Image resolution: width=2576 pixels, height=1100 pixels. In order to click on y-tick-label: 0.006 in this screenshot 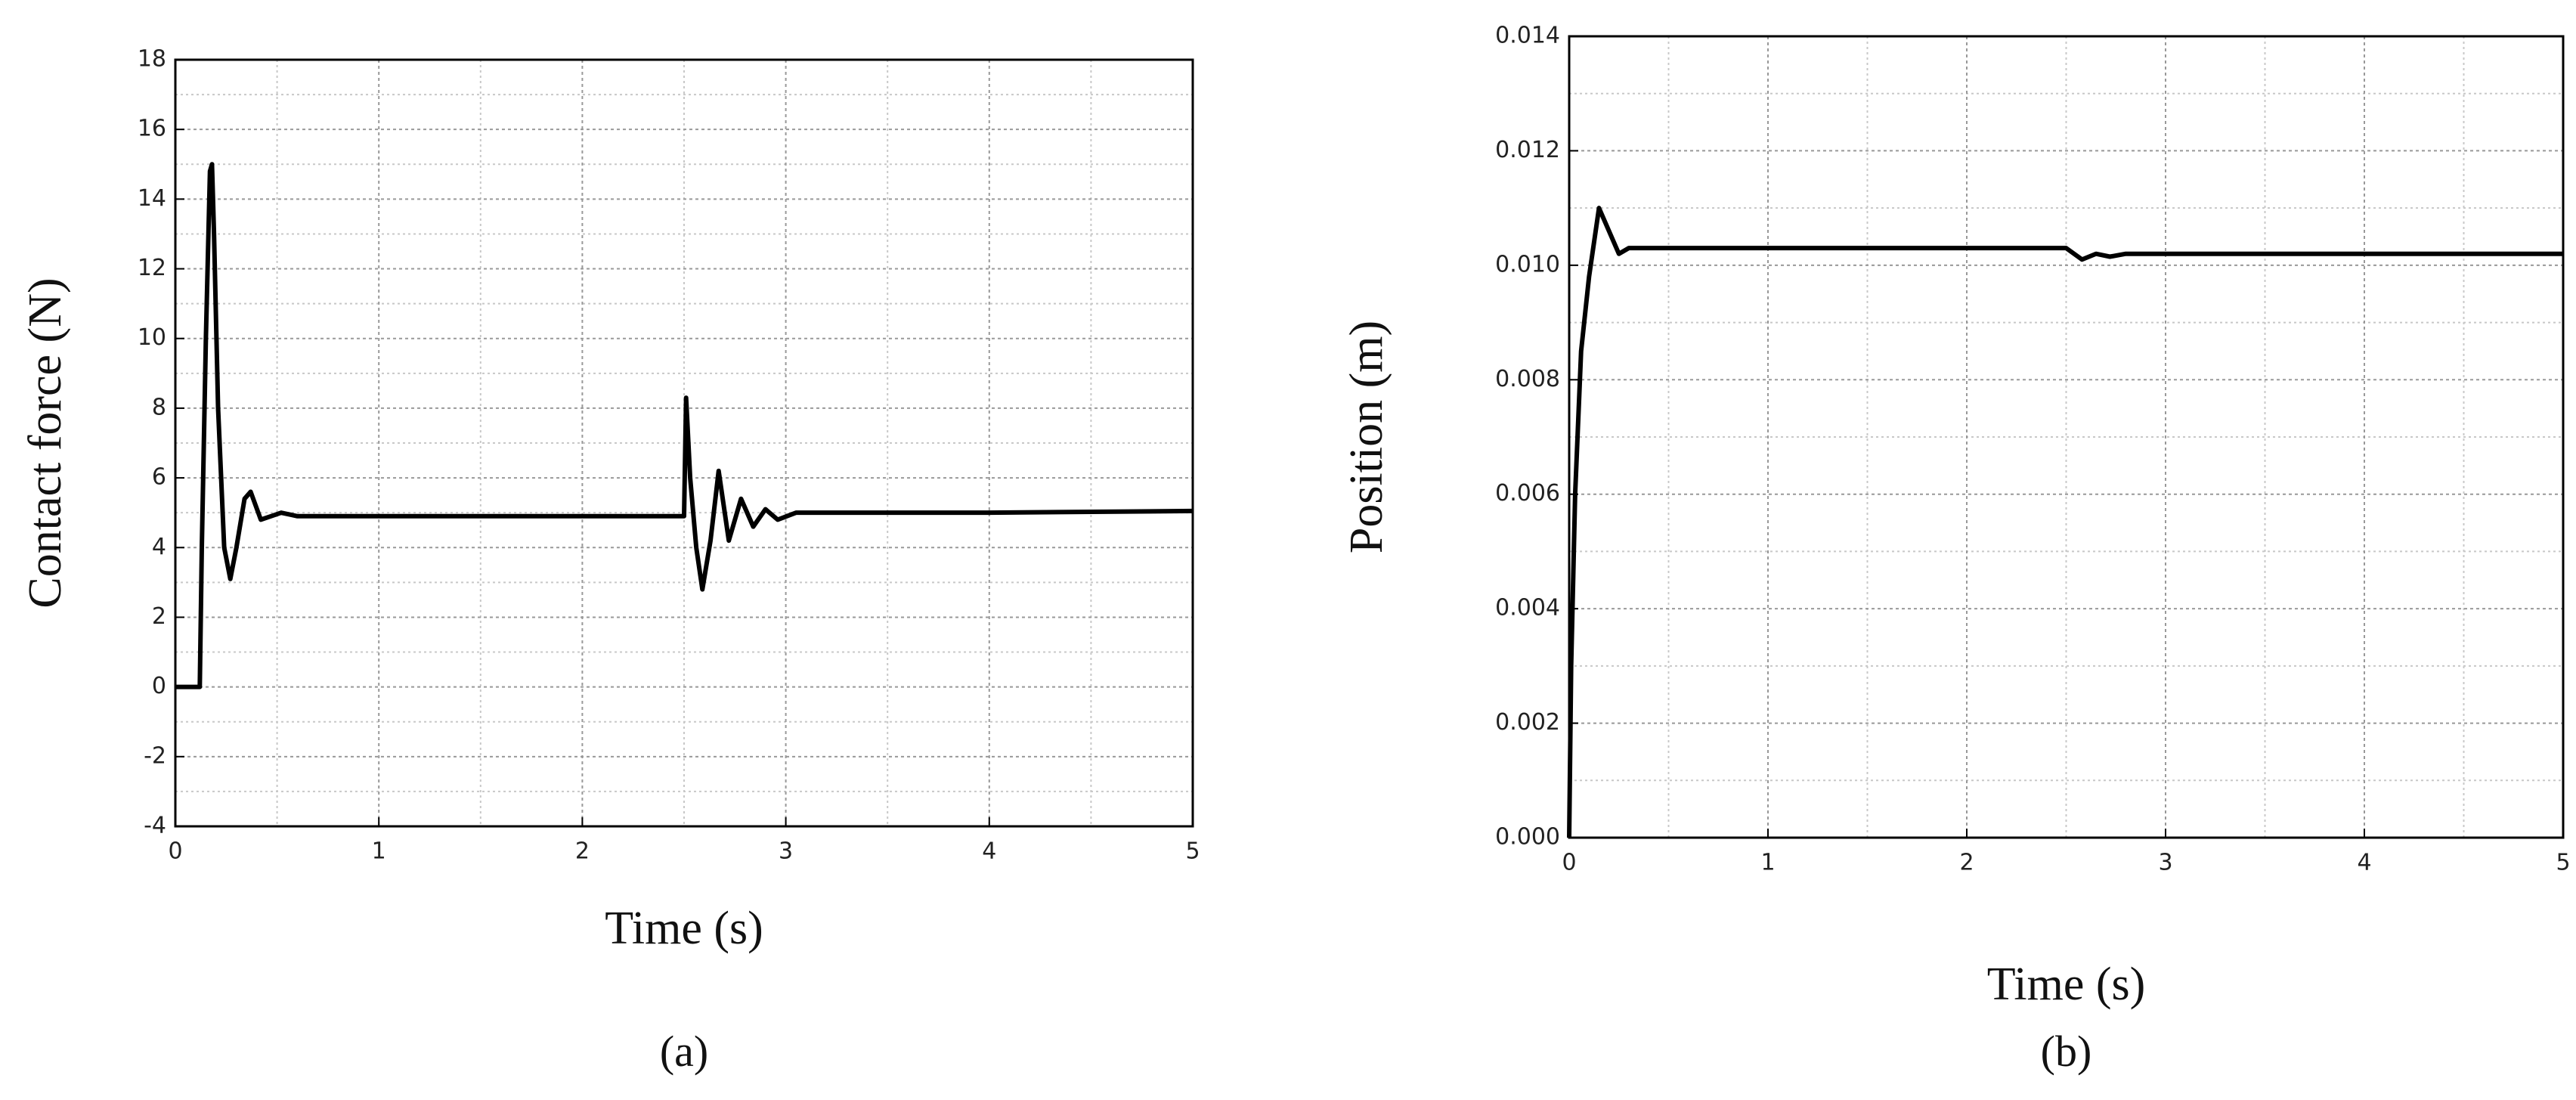, I will do `click(1527, 493)`.